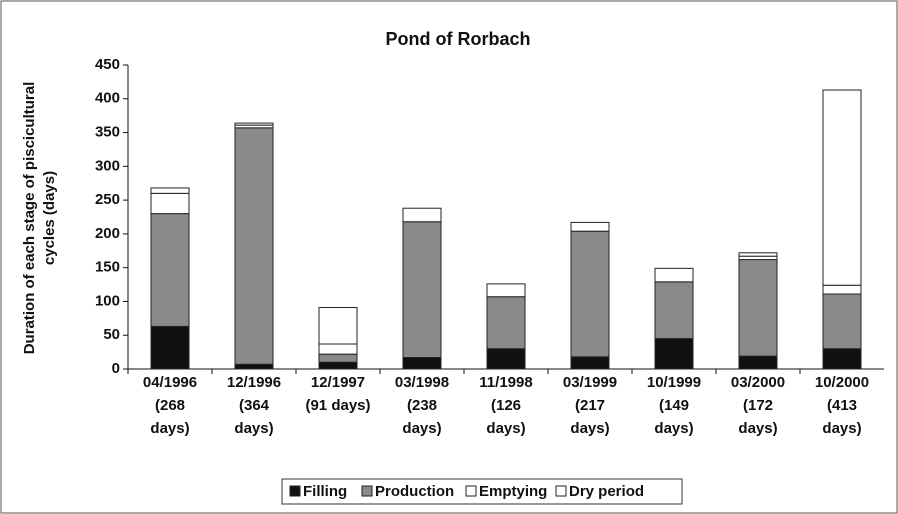  Describe the element at coordinates (505, 382) in the screenshot. I see `x-tick-label: 11/1998` at that location.